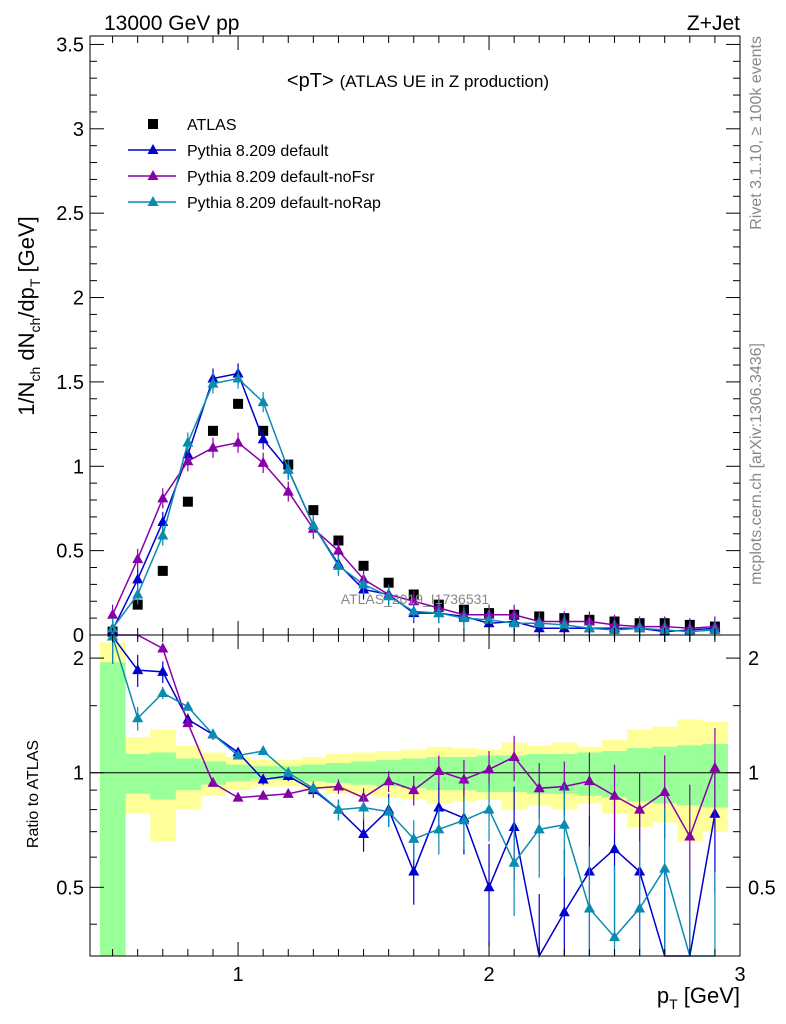 The height and width of the screenshot is (1024, 786). What do you see at coordinates (444, 81) in the screenshot?
I see `main-title-sub: (ATLAS UE in Z production)` at bounding box center [444, 81].